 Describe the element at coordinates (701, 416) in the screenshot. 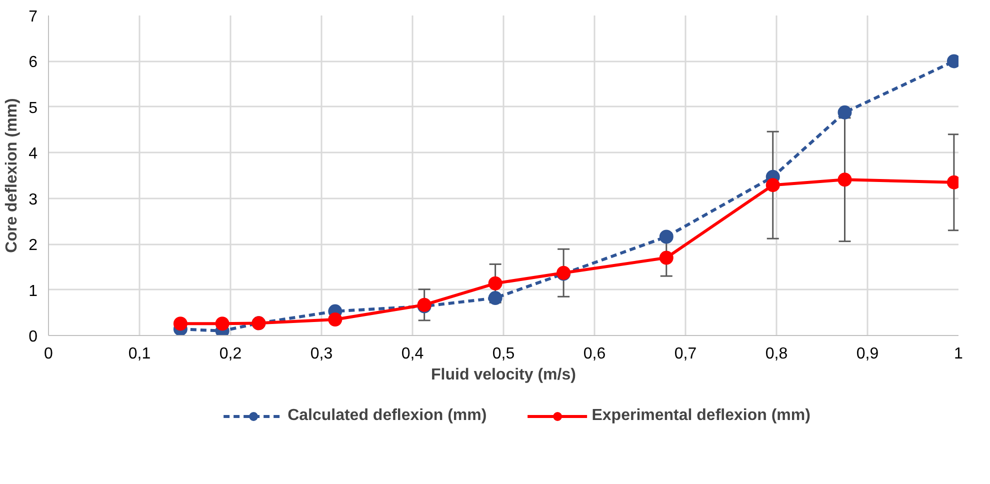

I see `legend-label: Experimental deflexion (mm)` at that location.